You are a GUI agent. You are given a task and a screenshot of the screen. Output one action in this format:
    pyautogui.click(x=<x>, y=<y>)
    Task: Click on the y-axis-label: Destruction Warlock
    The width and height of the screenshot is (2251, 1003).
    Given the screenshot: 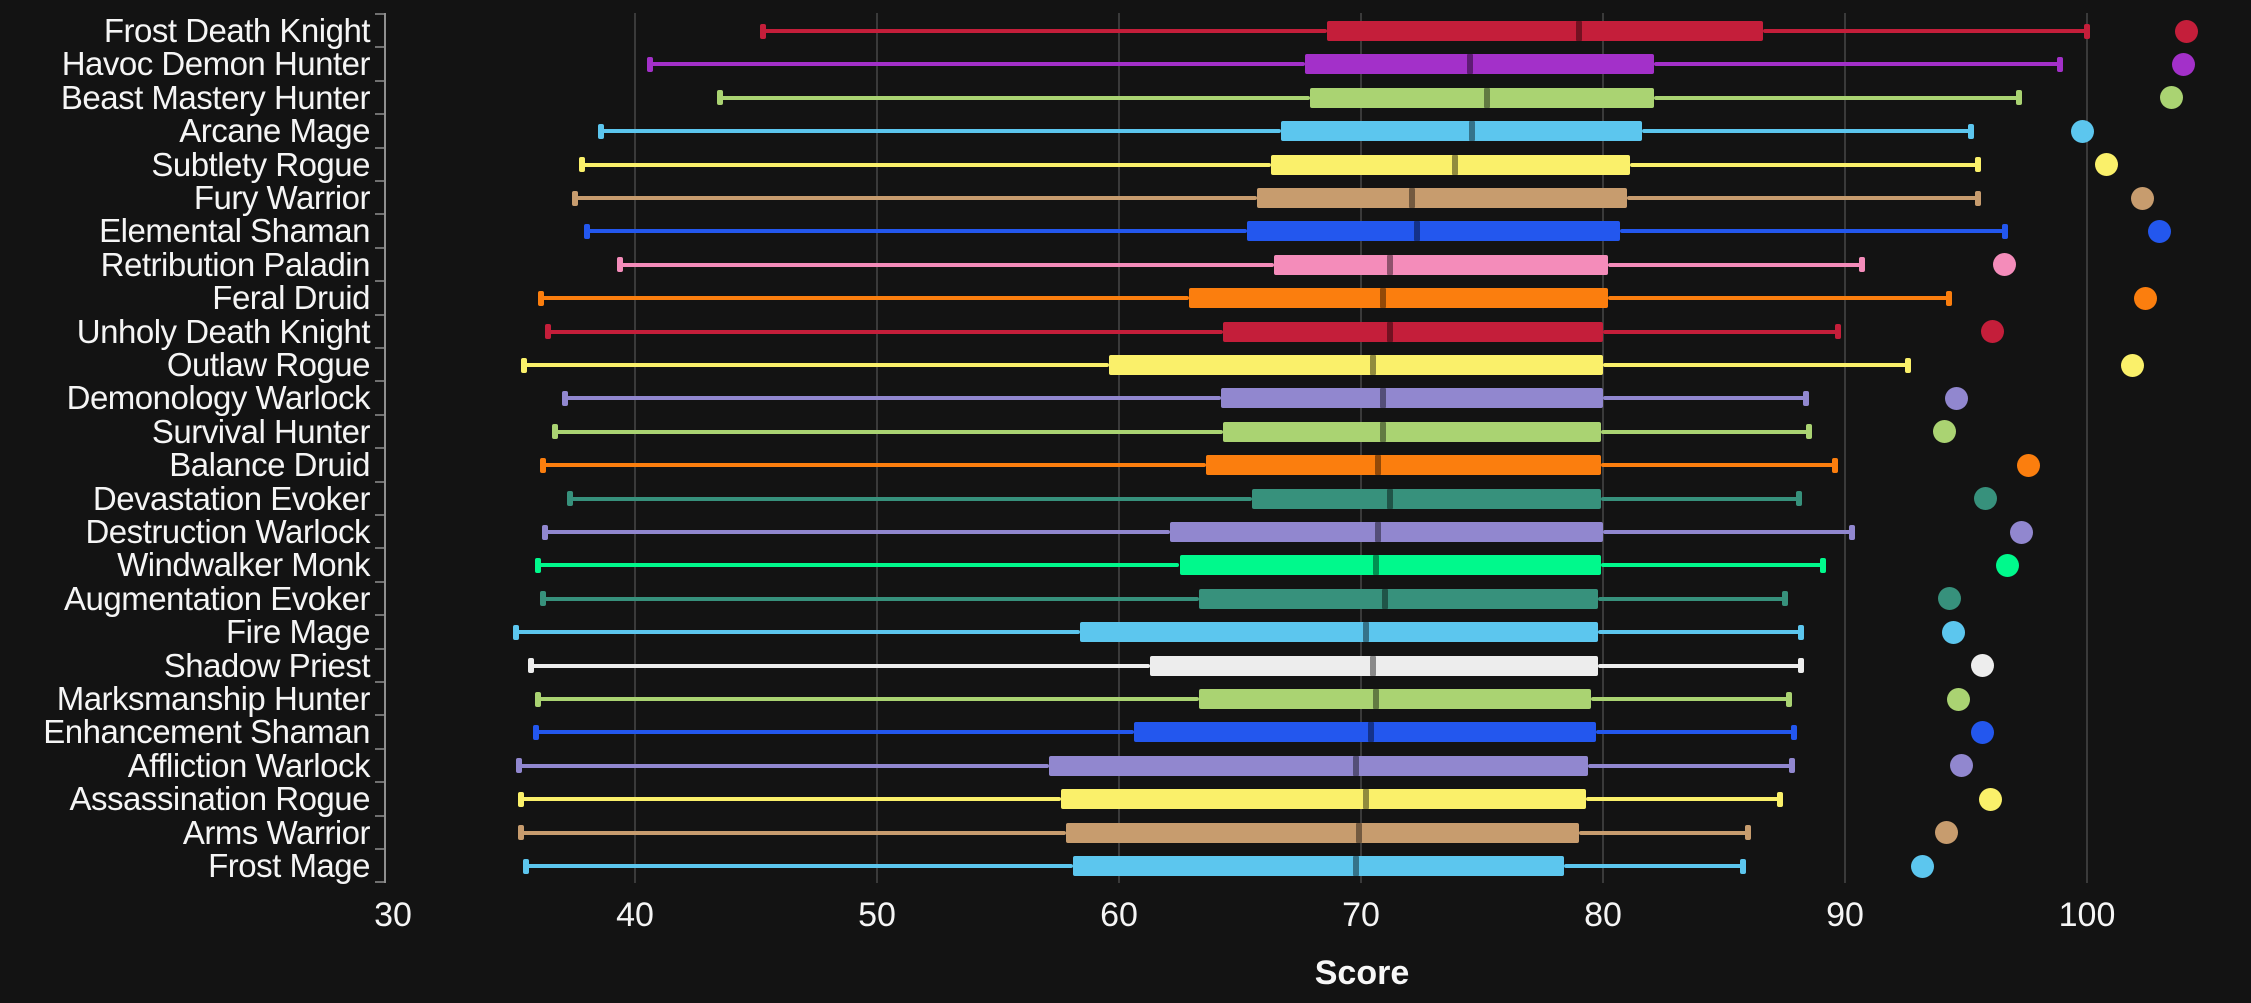 What is the action you would take?
    pyautogui.click(x=227, y=531)
    